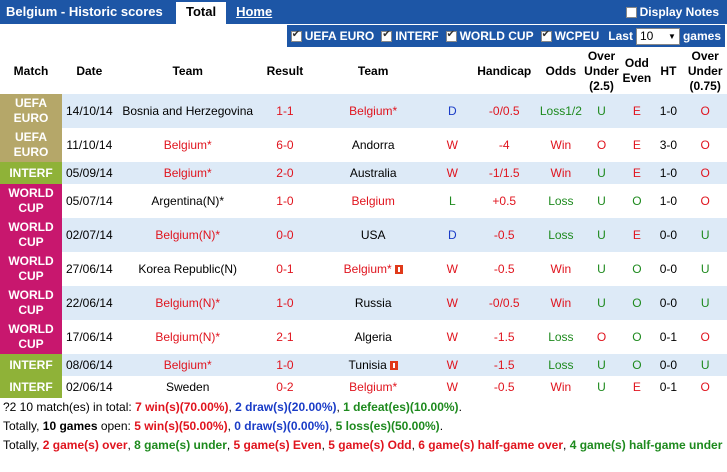 The width and height of the screenshot is (727, 472). Describe the element at coordinates (631, 12) in the screenshot. I see `display-notes-checkbox` at that location.